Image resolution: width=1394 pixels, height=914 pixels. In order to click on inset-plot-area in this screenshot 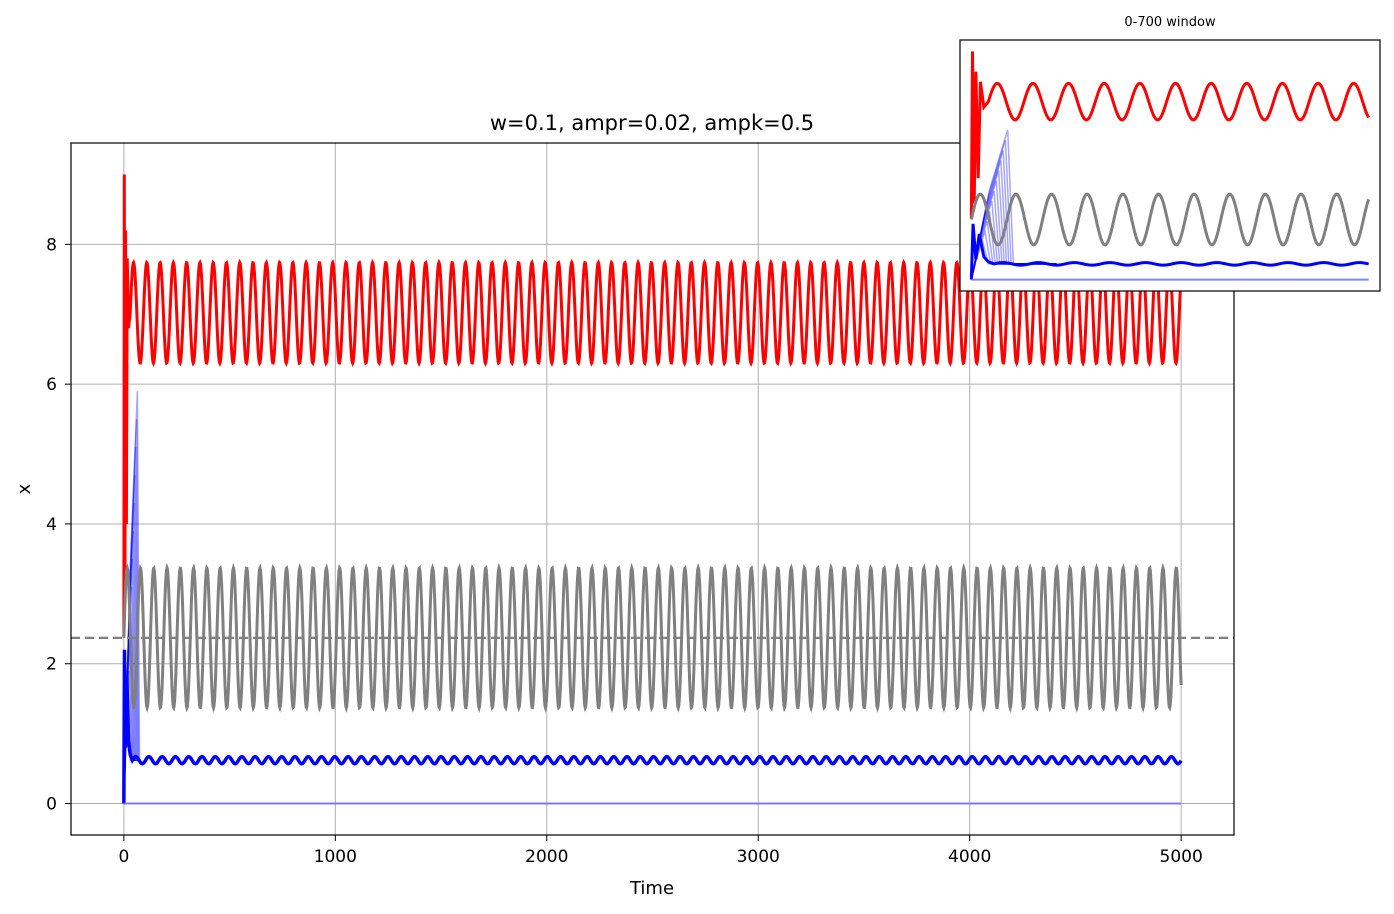, I will do `click(1170, 165)`.